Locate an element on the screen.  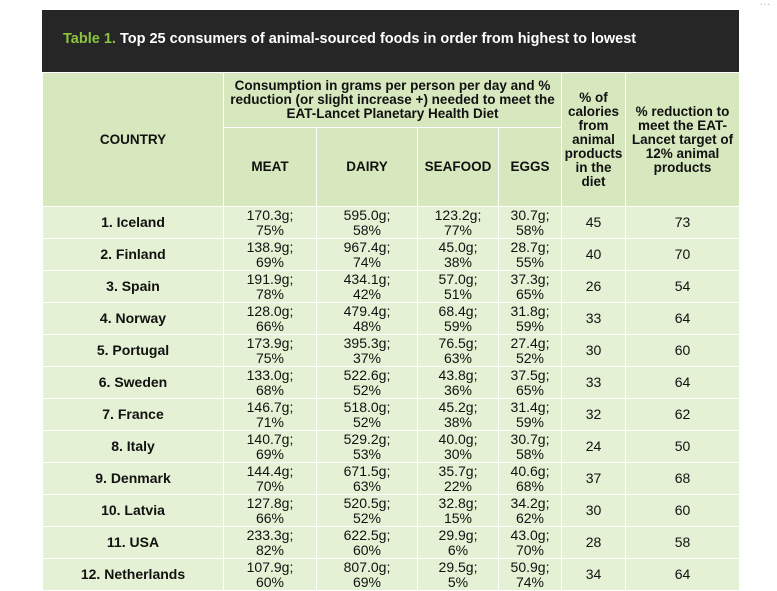
reduction-cell: 64 is located at coordinates (682, 318).